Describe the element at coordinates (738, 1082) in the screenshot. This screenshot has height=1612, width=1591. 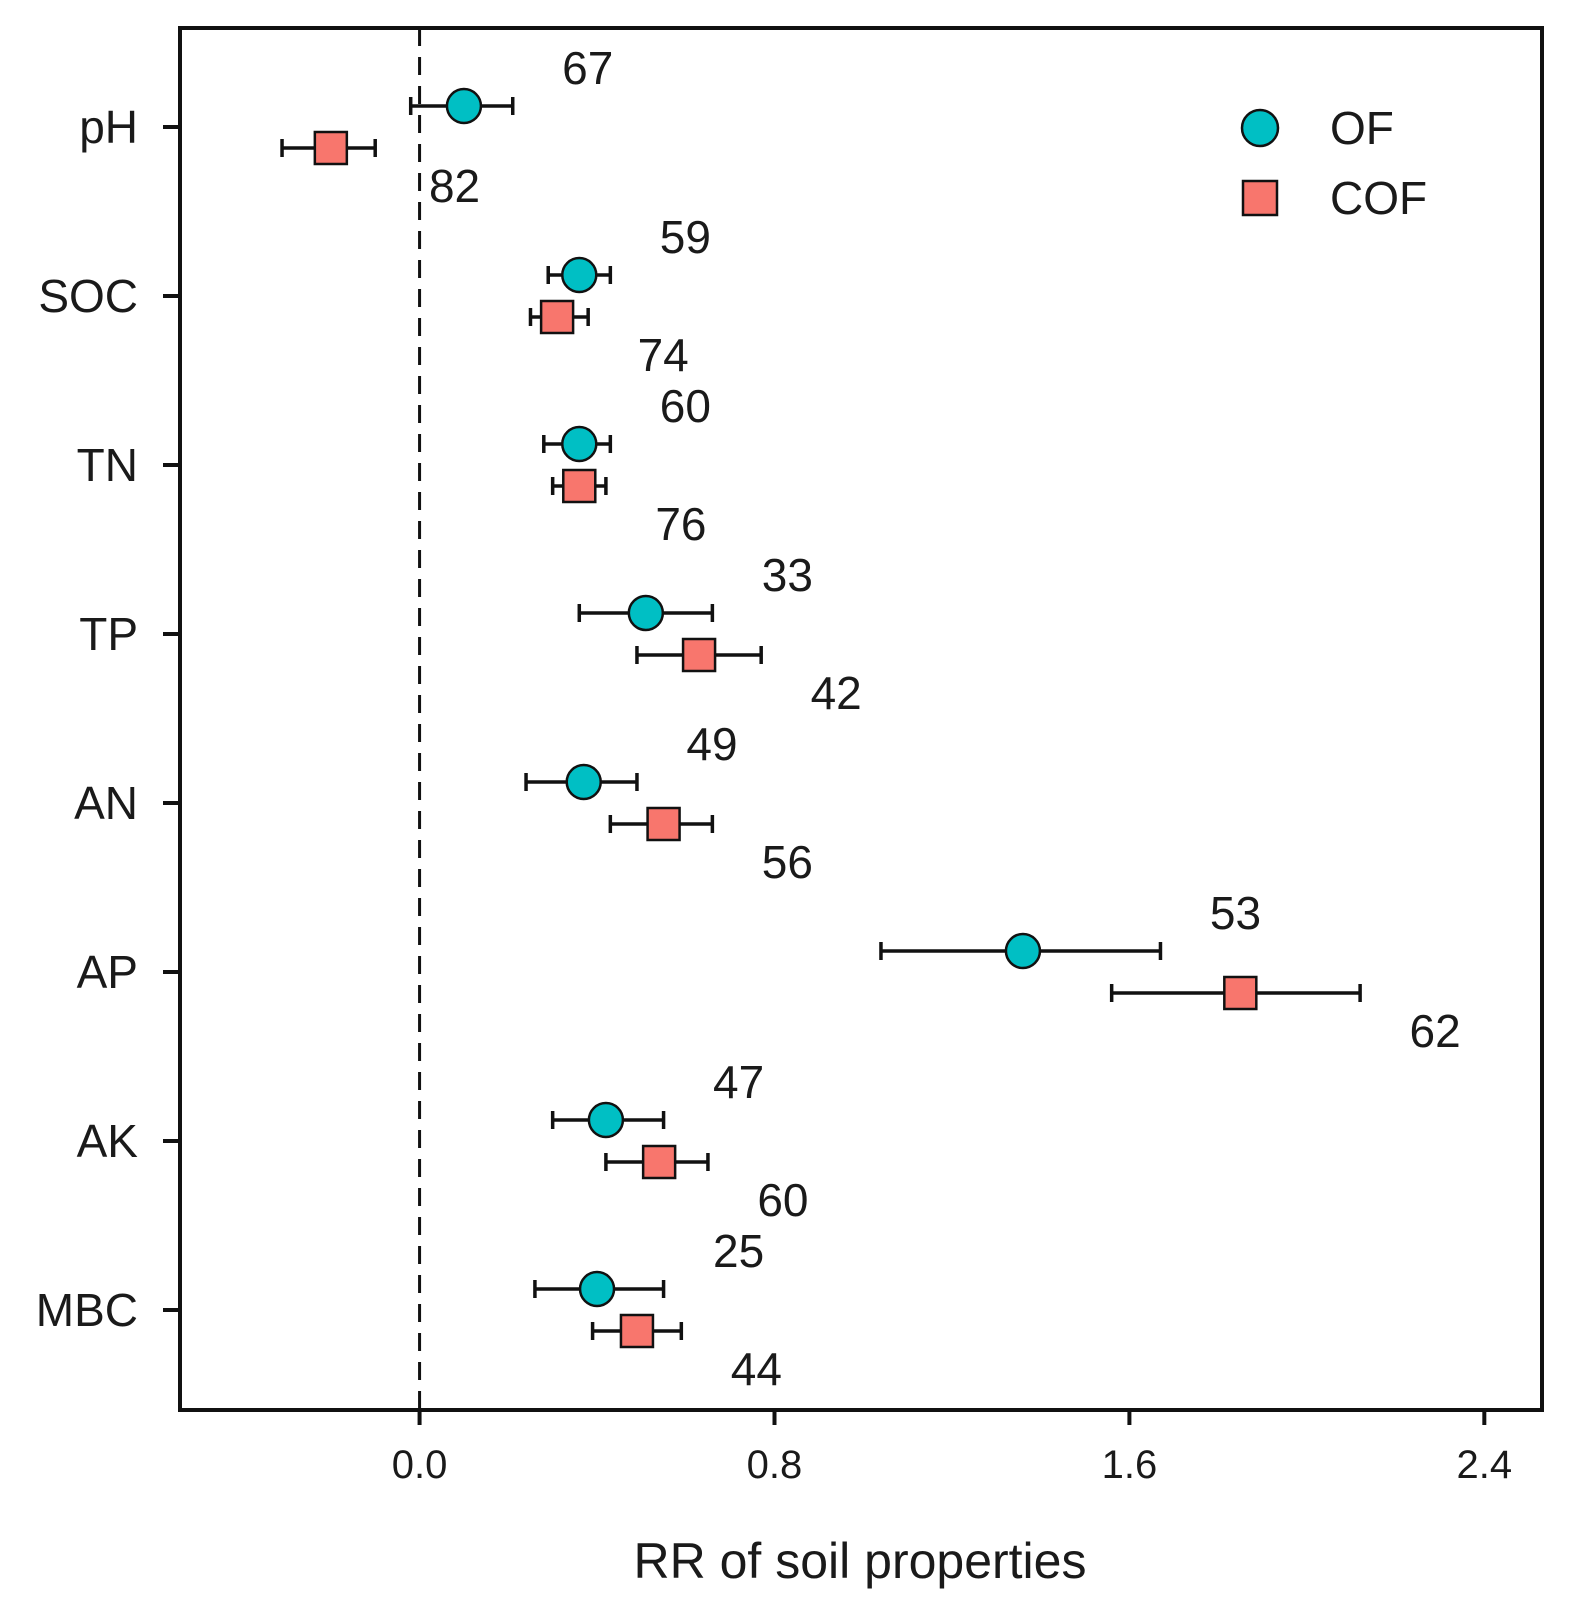
I see `count-label-of: 47` at that location.